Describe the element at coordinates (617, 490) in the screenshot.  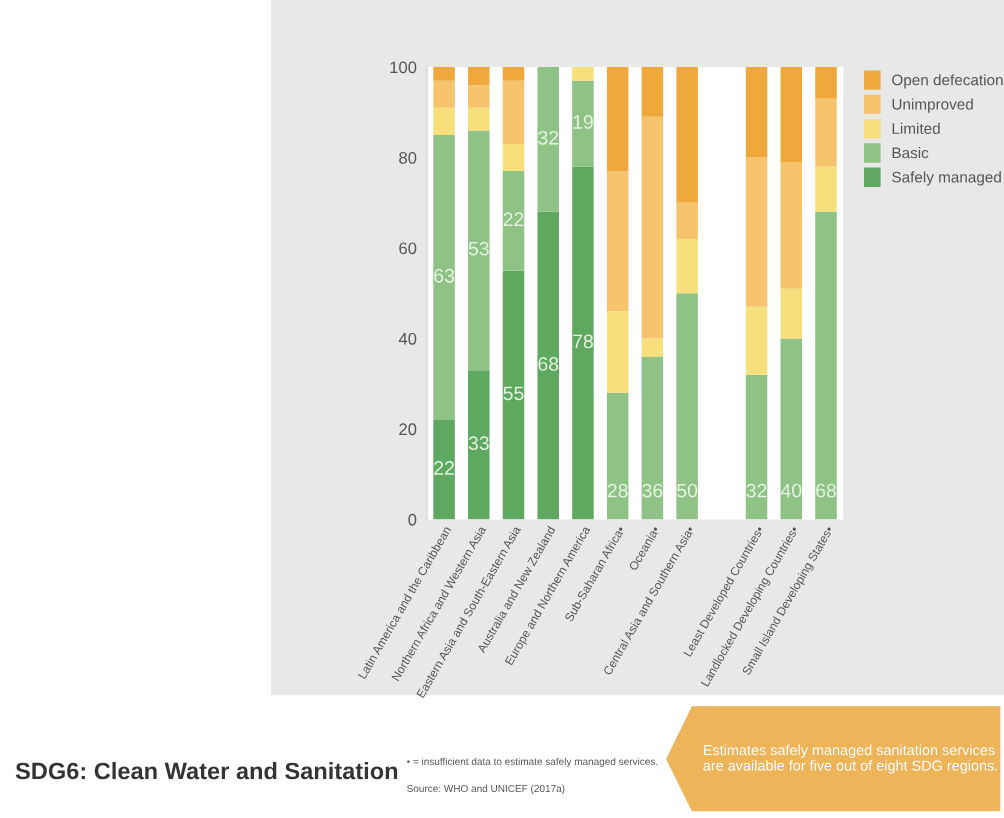
I see `data-label: 28` at that location.